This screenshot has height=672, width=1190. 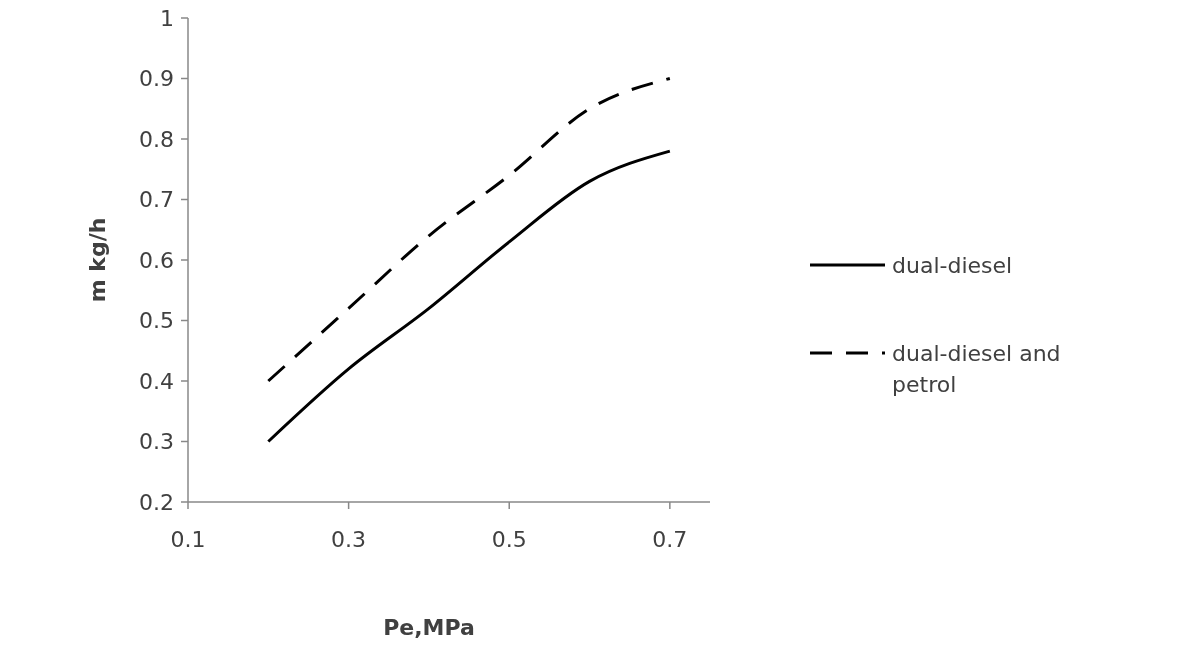 What do you see at coordinates (156, 139) in the screenshot?
I see `y-tick-label: 0.8` at bounding box center [156, 139].